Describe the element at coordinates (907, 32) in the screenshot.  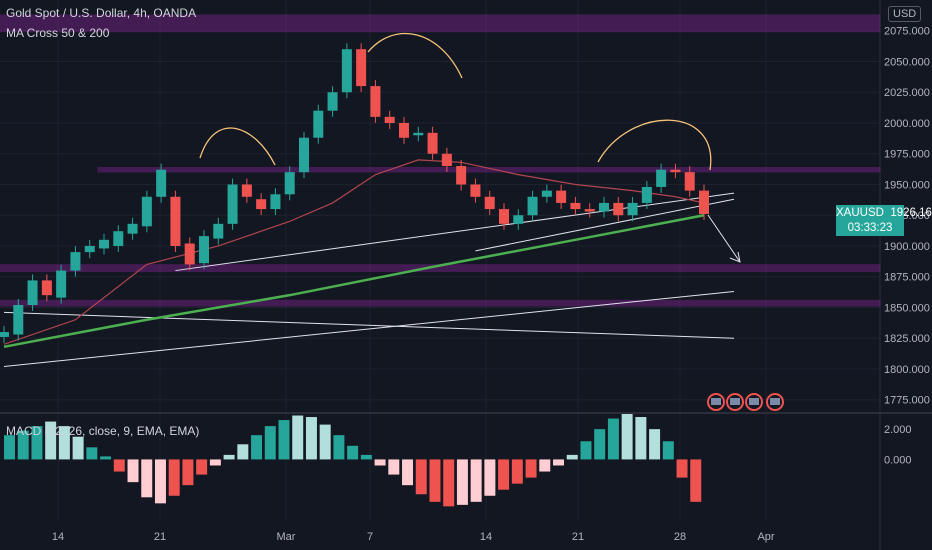
I see `price-axis-tick: 2075.000` at that location.